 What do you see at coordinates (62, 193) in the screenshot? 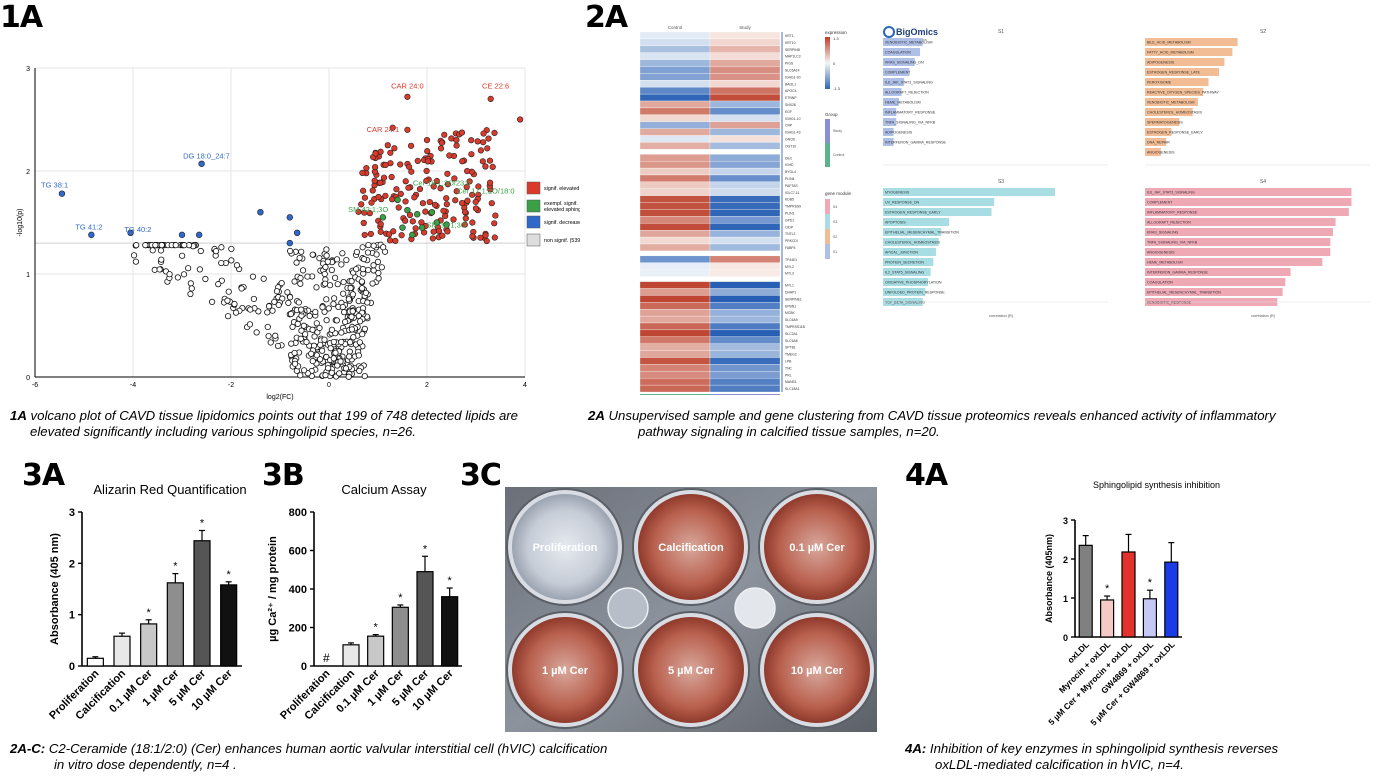
I see `decreased-point` at bounding box center [62, 193].